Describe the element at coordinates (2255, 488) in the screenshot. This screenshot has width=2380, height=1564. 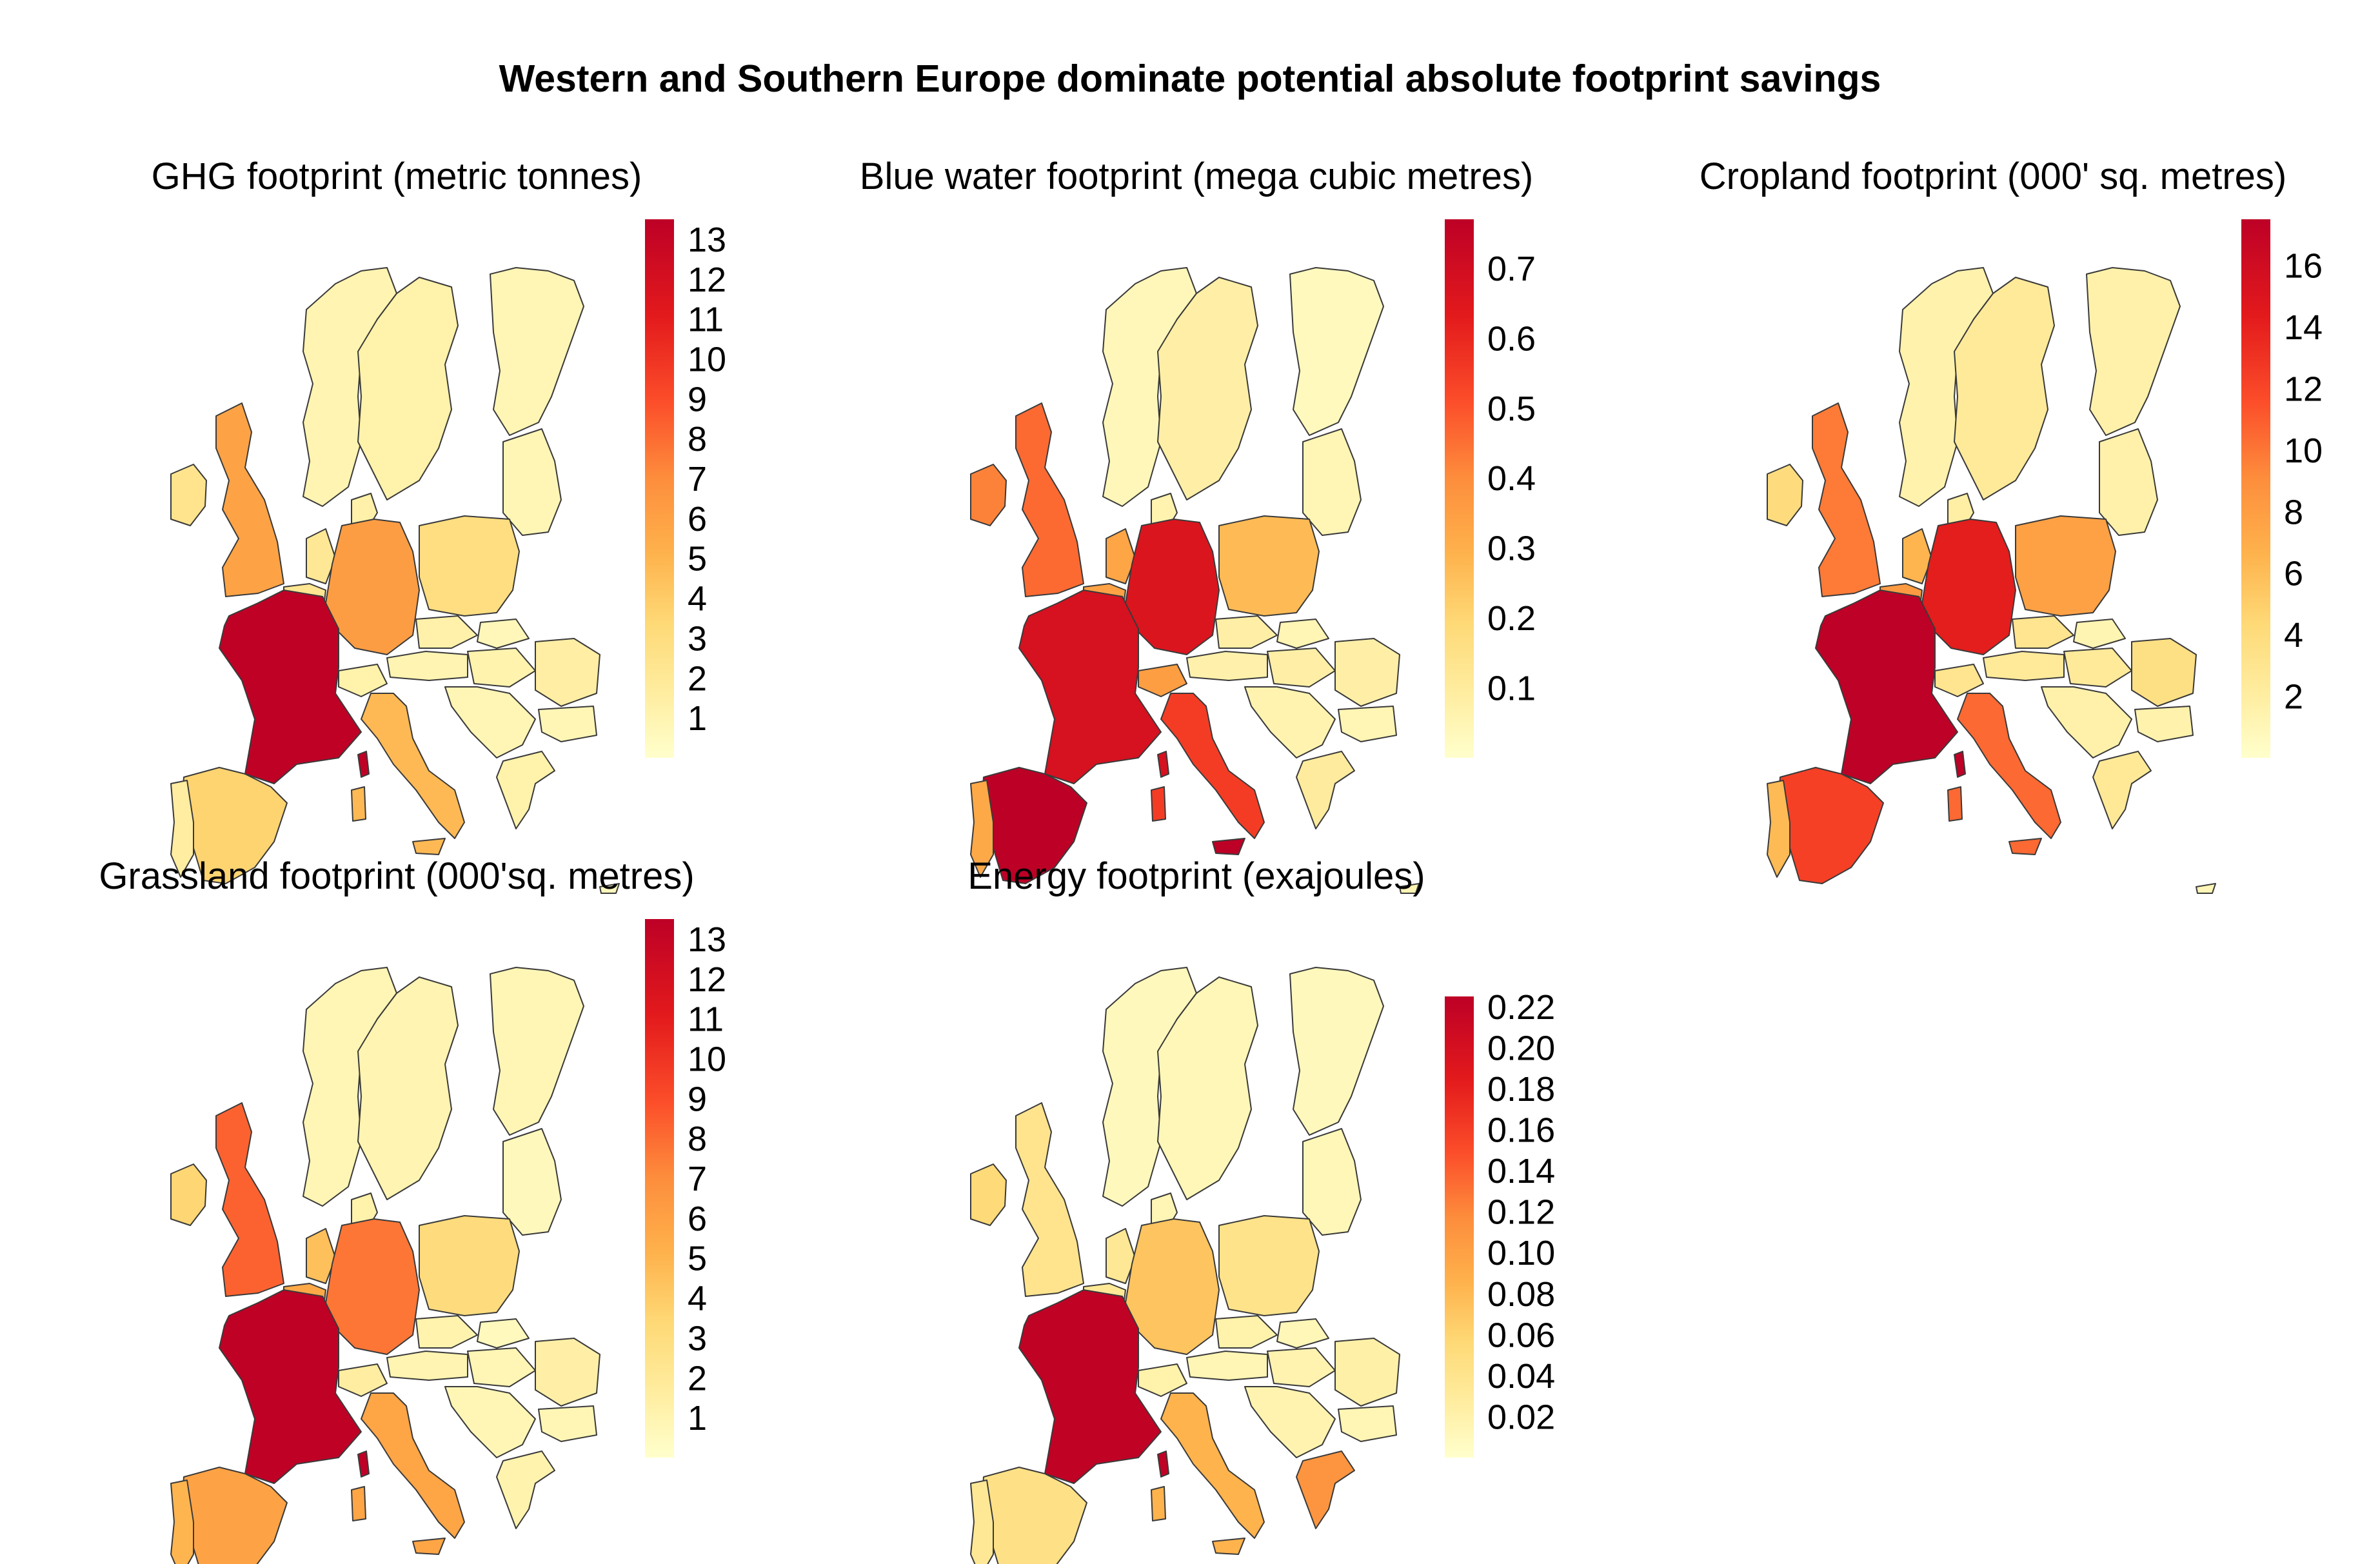
I see `legend-color-bar` at that location.